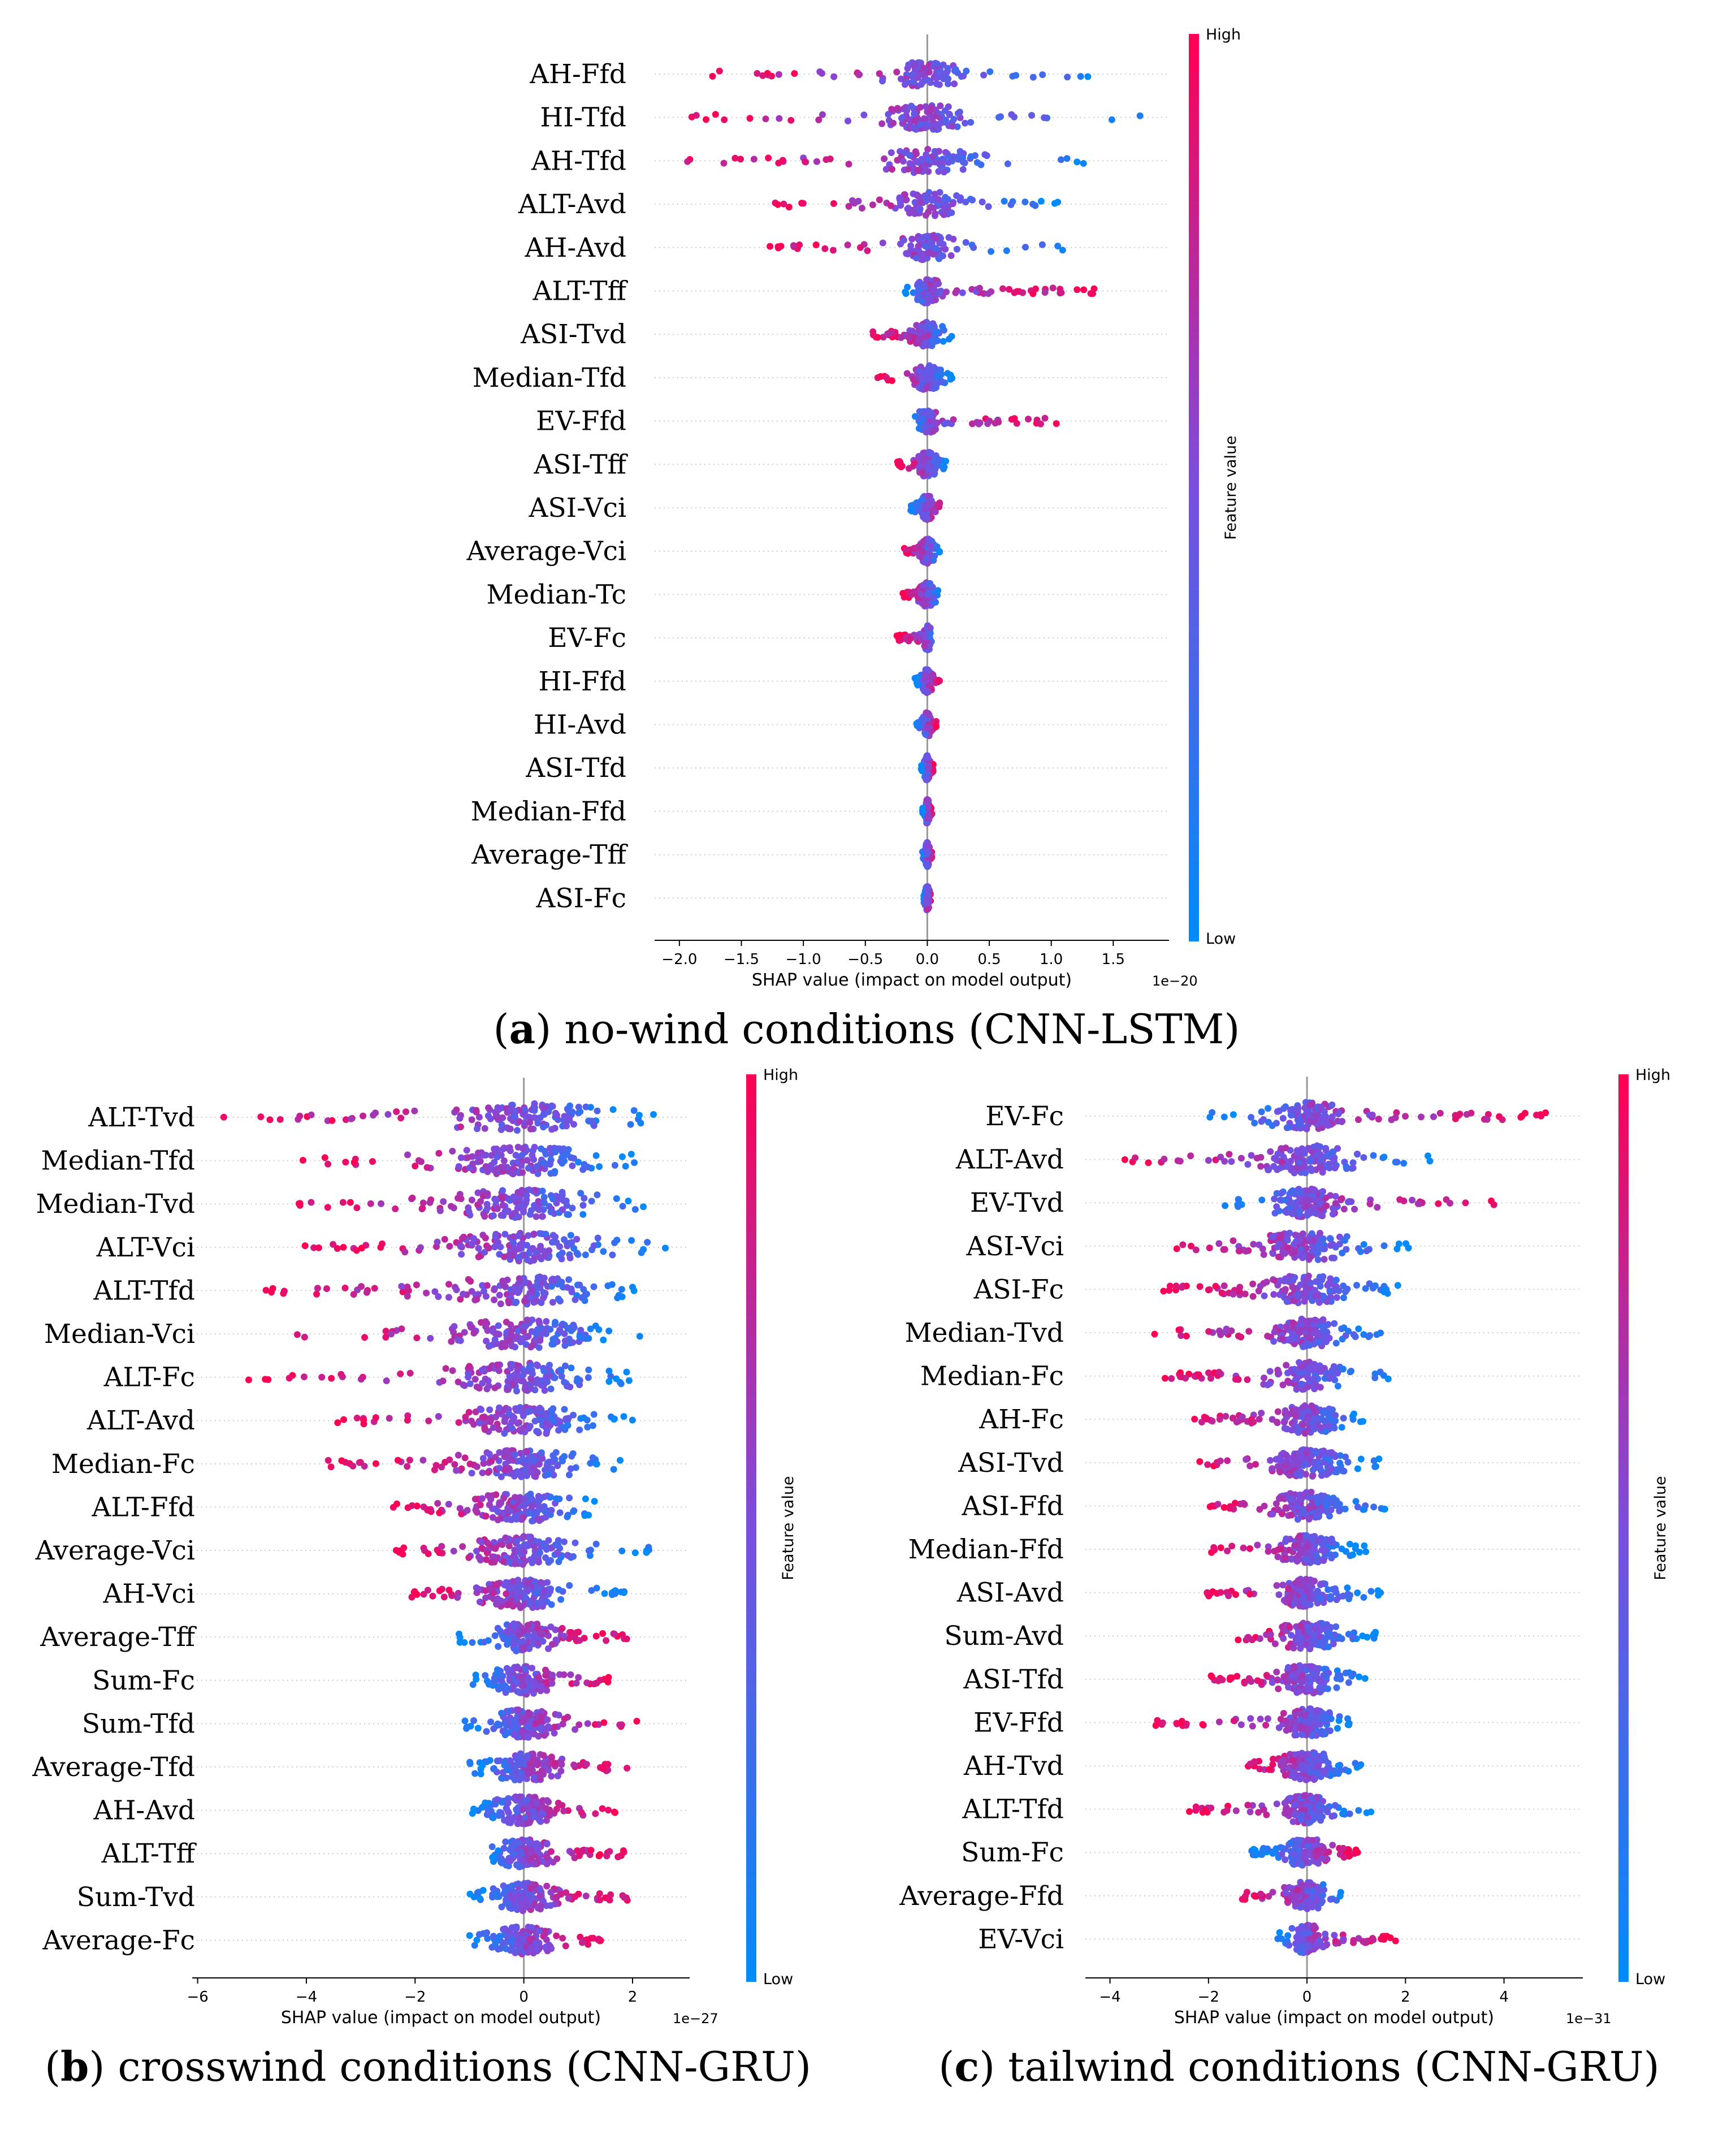 Image resolution: width=1736 pixels, height=2130 pixels. What do you see at coordinates (989, 959) in the screenshot?
I see `x-tick-label: 0.5` at bounding box center [989, 959].